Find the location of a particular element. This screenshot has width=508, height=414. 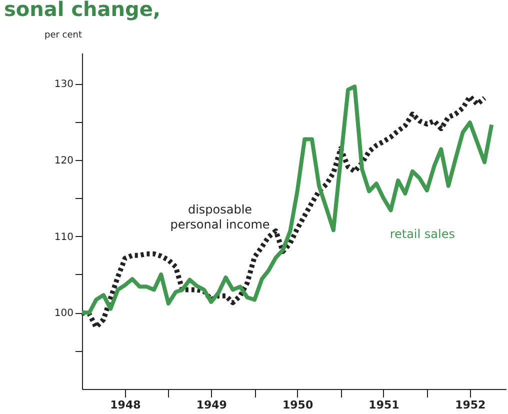

x-tick-label: 1950 is located at coordinates (298, 405).